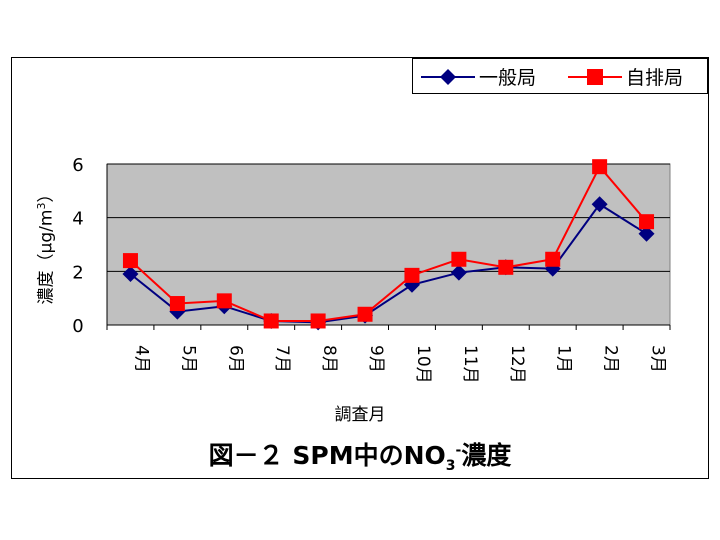  I want to click on x-tick-label: 2月, so click(611, 359).